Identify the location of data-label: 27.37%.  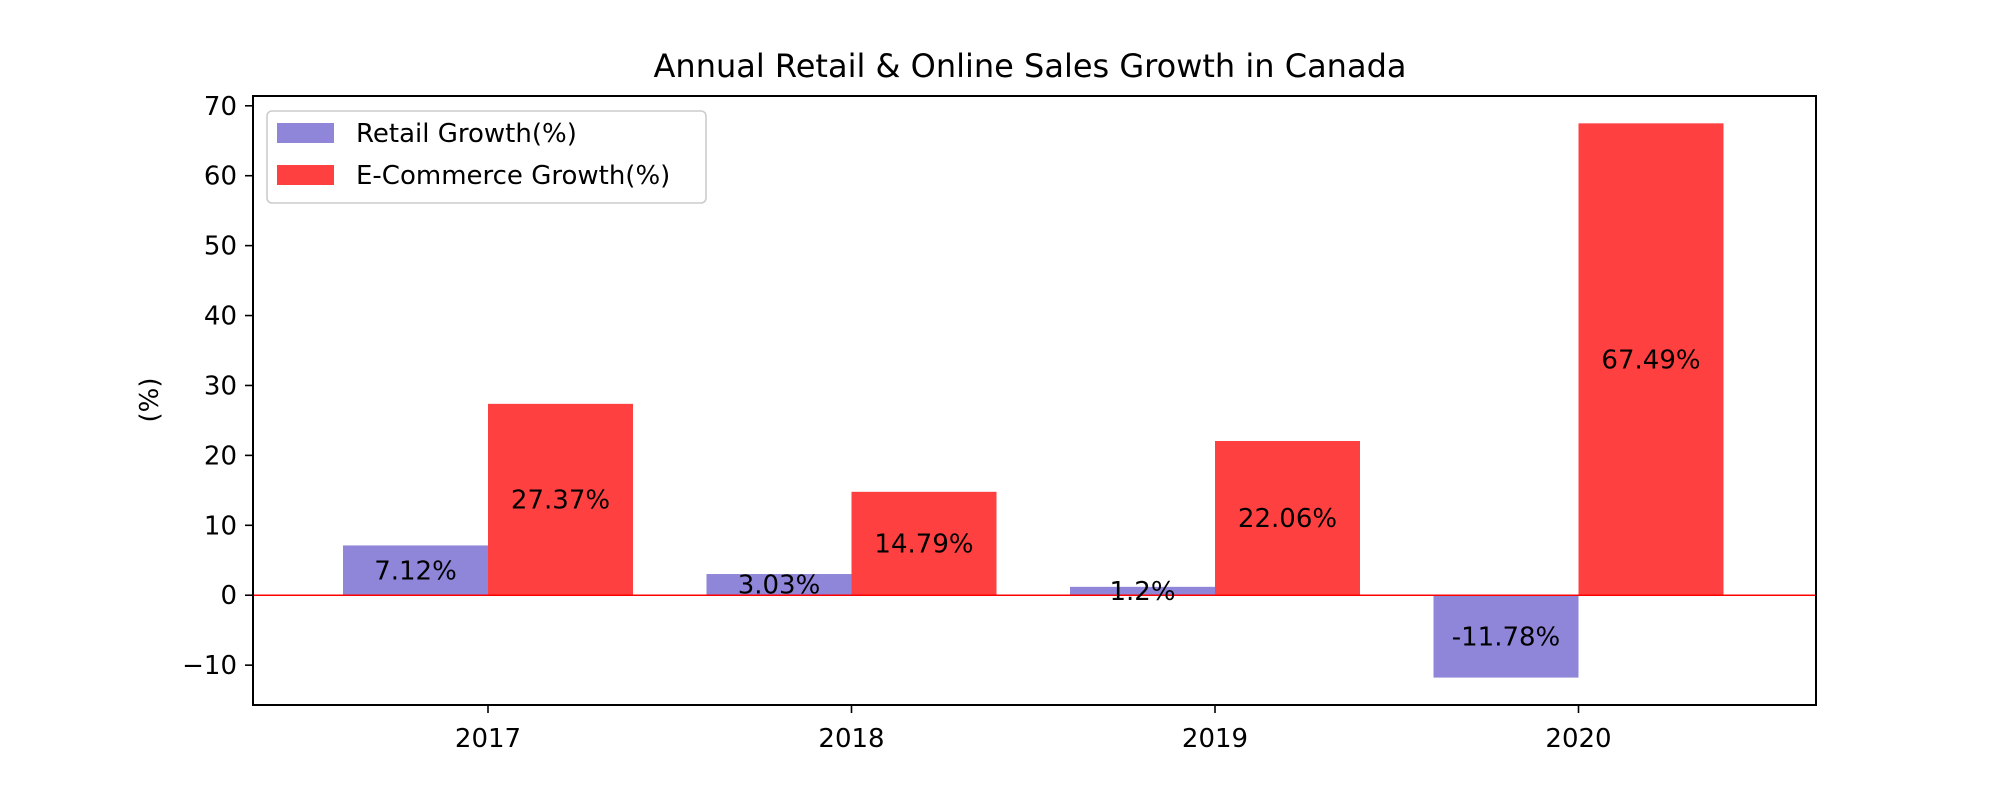
(560, 501).